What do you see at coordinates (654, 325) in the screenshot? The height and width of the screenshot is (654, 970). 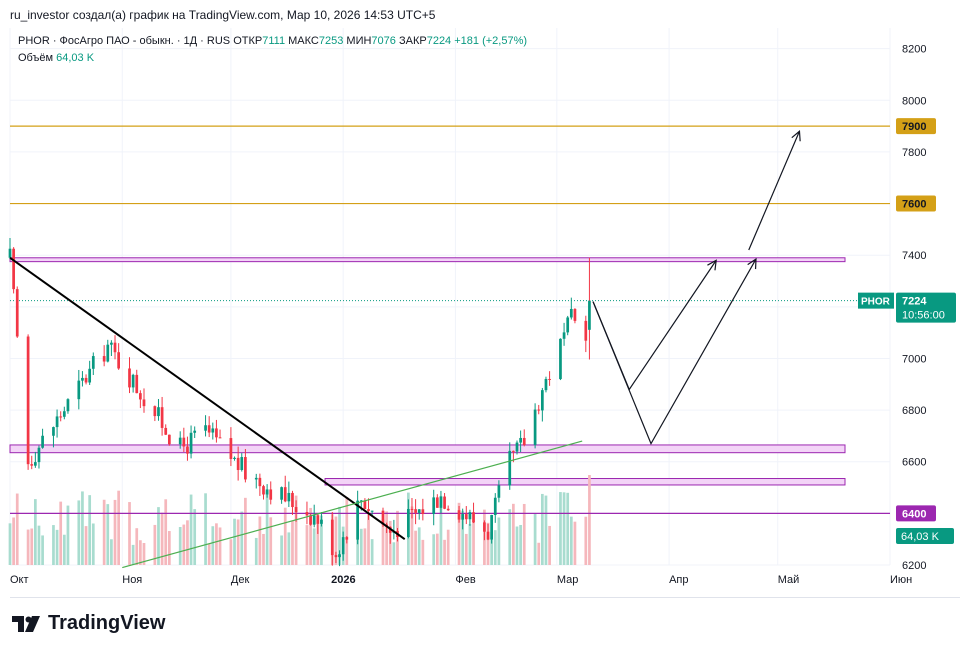 I see `projection-arrow` at bounding box center [654, 325].